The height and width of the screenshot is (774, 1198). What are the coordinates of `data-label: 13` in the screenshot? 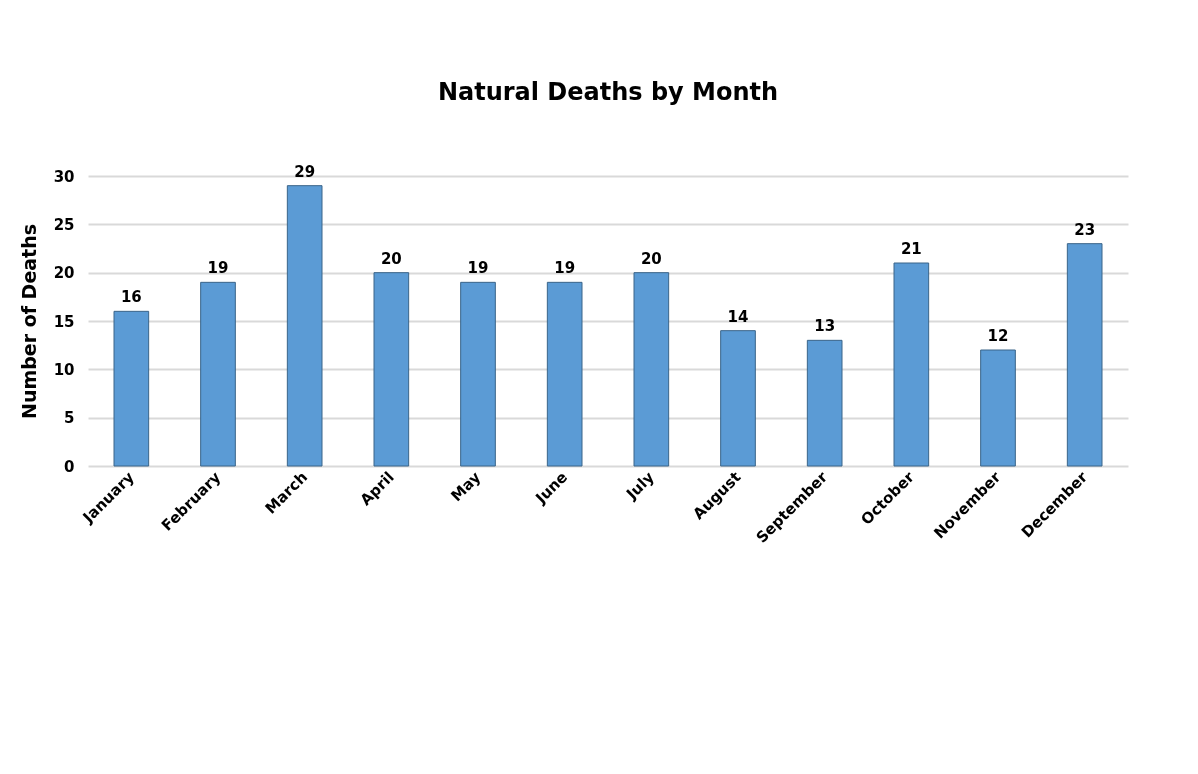 It's located at (825, 326).